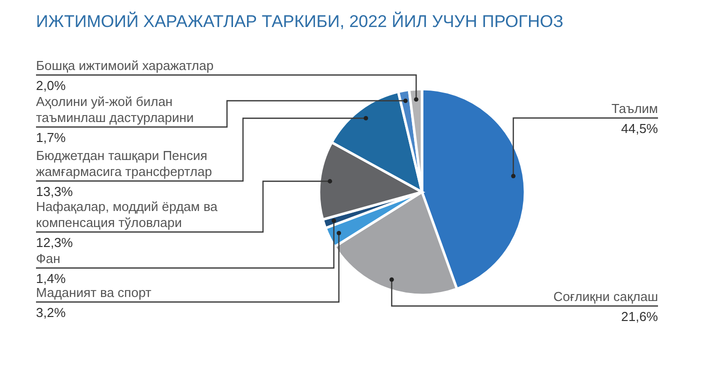  What do you see at coordinates (51, 85) in the screenshot?
I see `data-label: 2,0%` at bounding box center [51, 85].